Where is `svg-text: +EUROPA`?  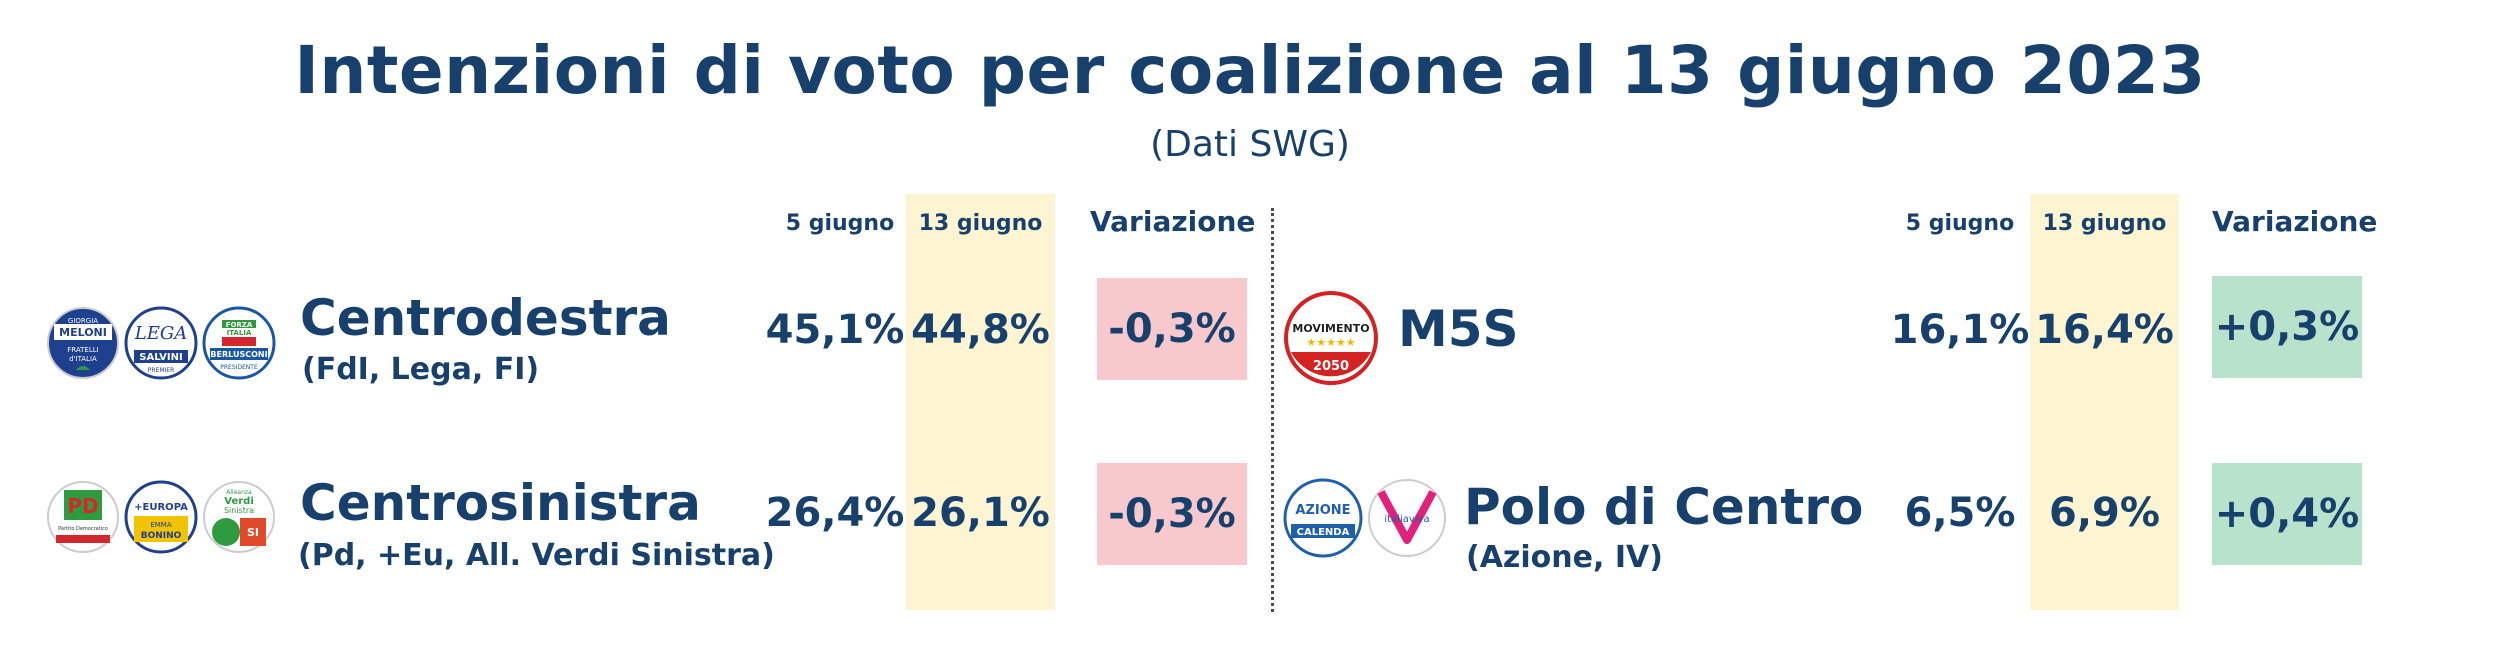 svg-text: +EUROPA is located at coordinates (161, 507).